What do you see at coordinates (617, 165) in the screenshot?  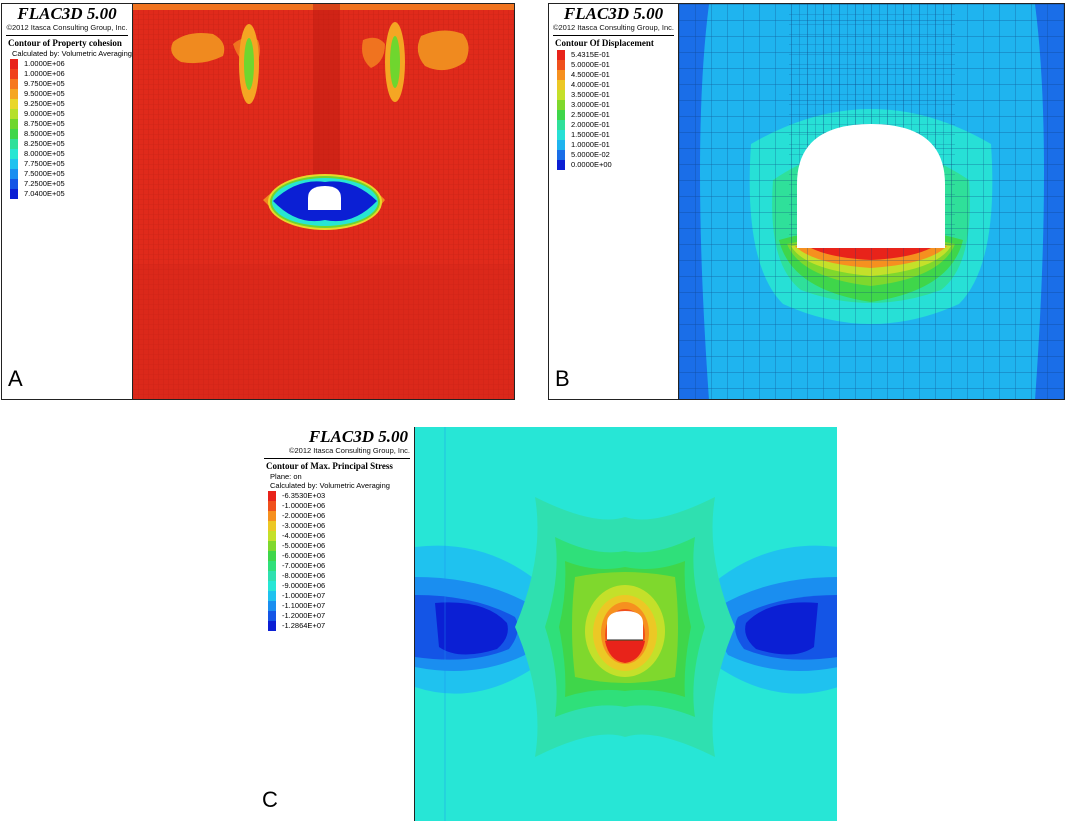 I see `legend-row: 0.0000E+00` at bounding box center [617, 165].